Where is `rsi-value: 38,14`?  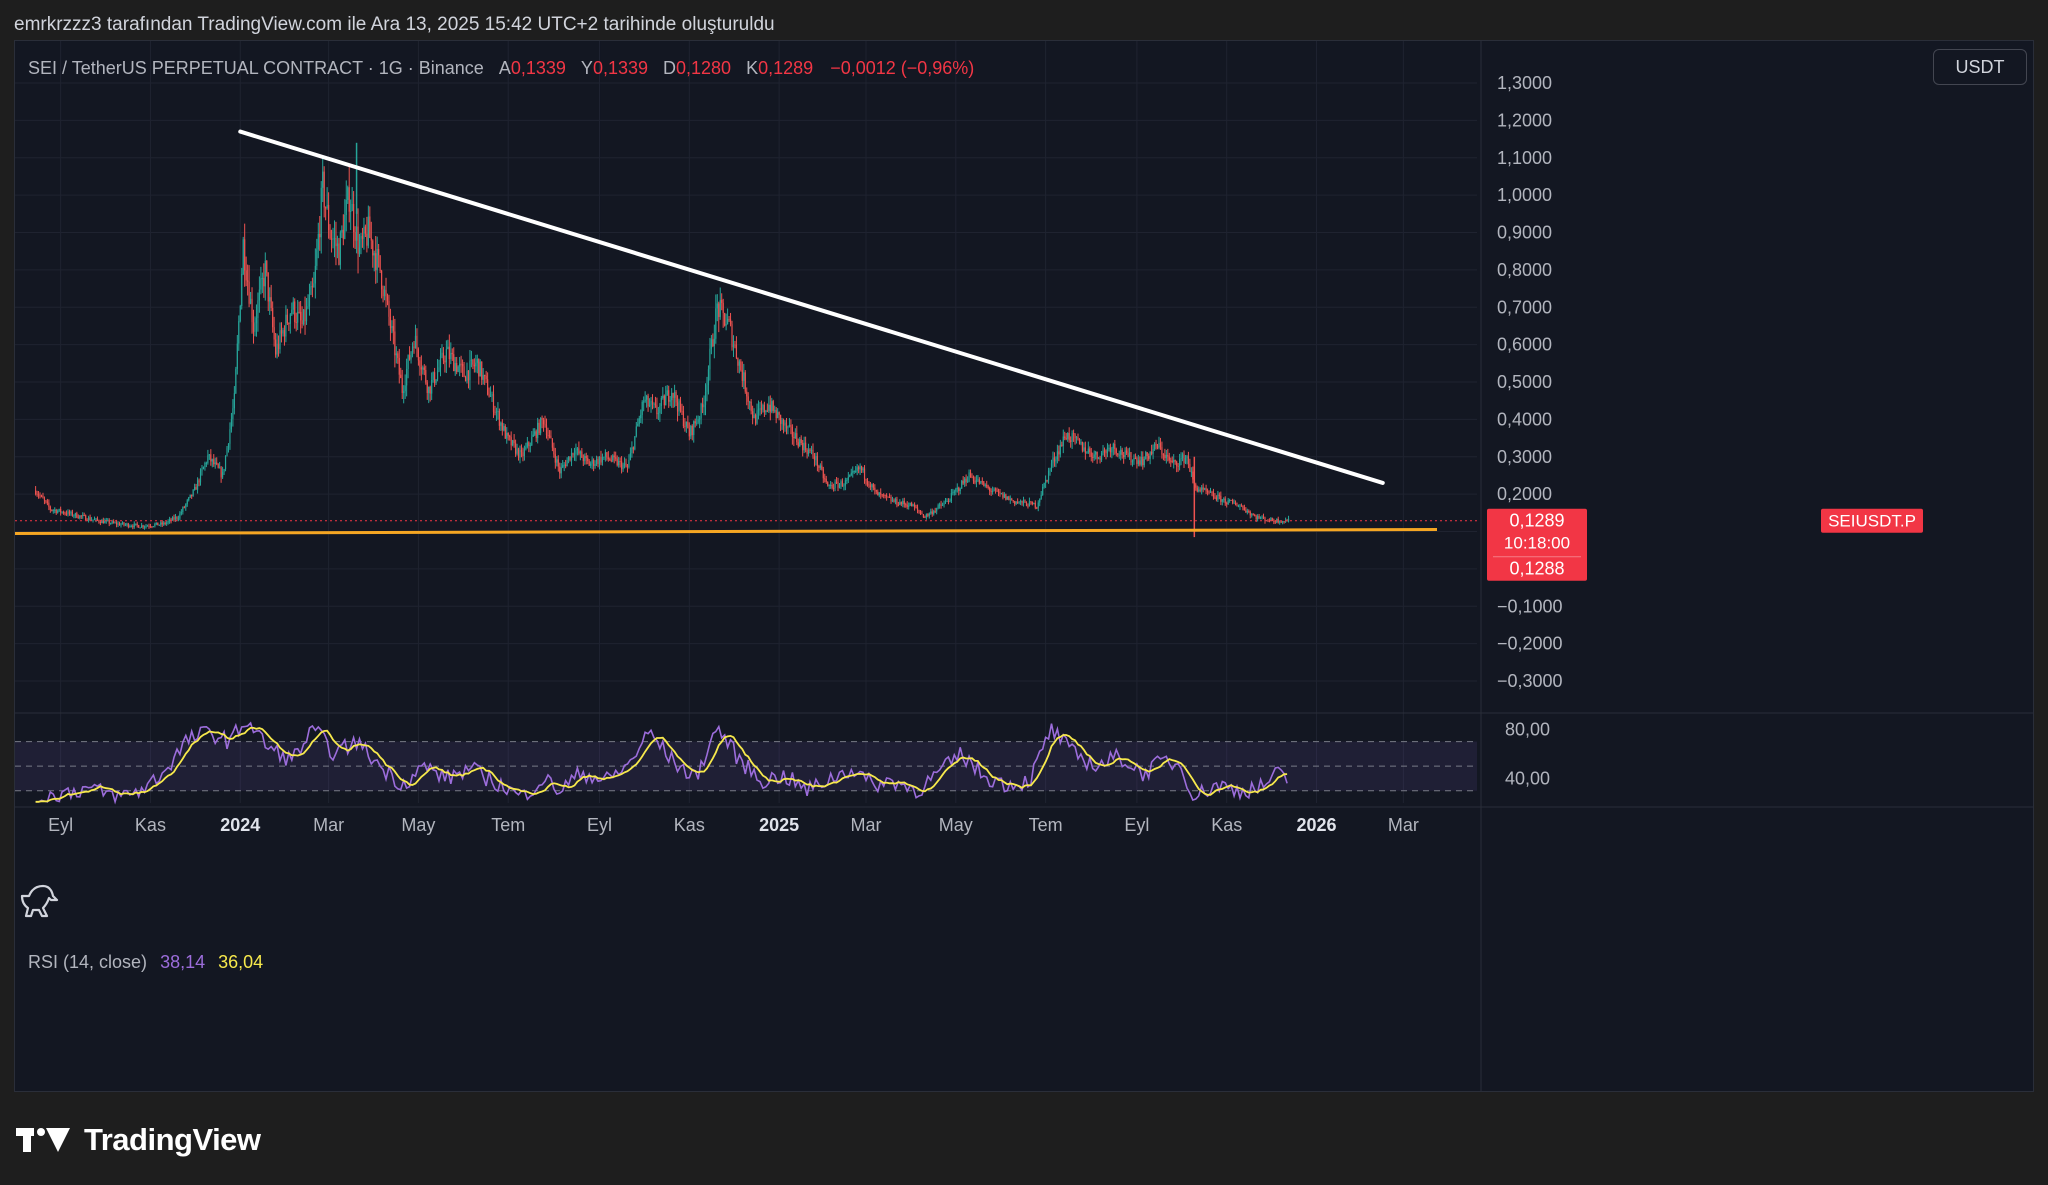 rsi-value: 38,14 is located at coordinates (183, 962).